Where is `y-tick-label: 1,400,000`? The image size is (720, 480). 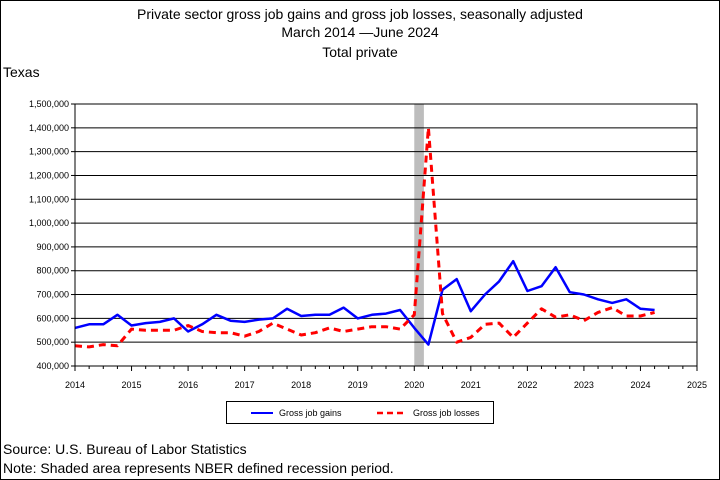
y-tick-label: 1,400,000 is located at coordinates (49, 128).